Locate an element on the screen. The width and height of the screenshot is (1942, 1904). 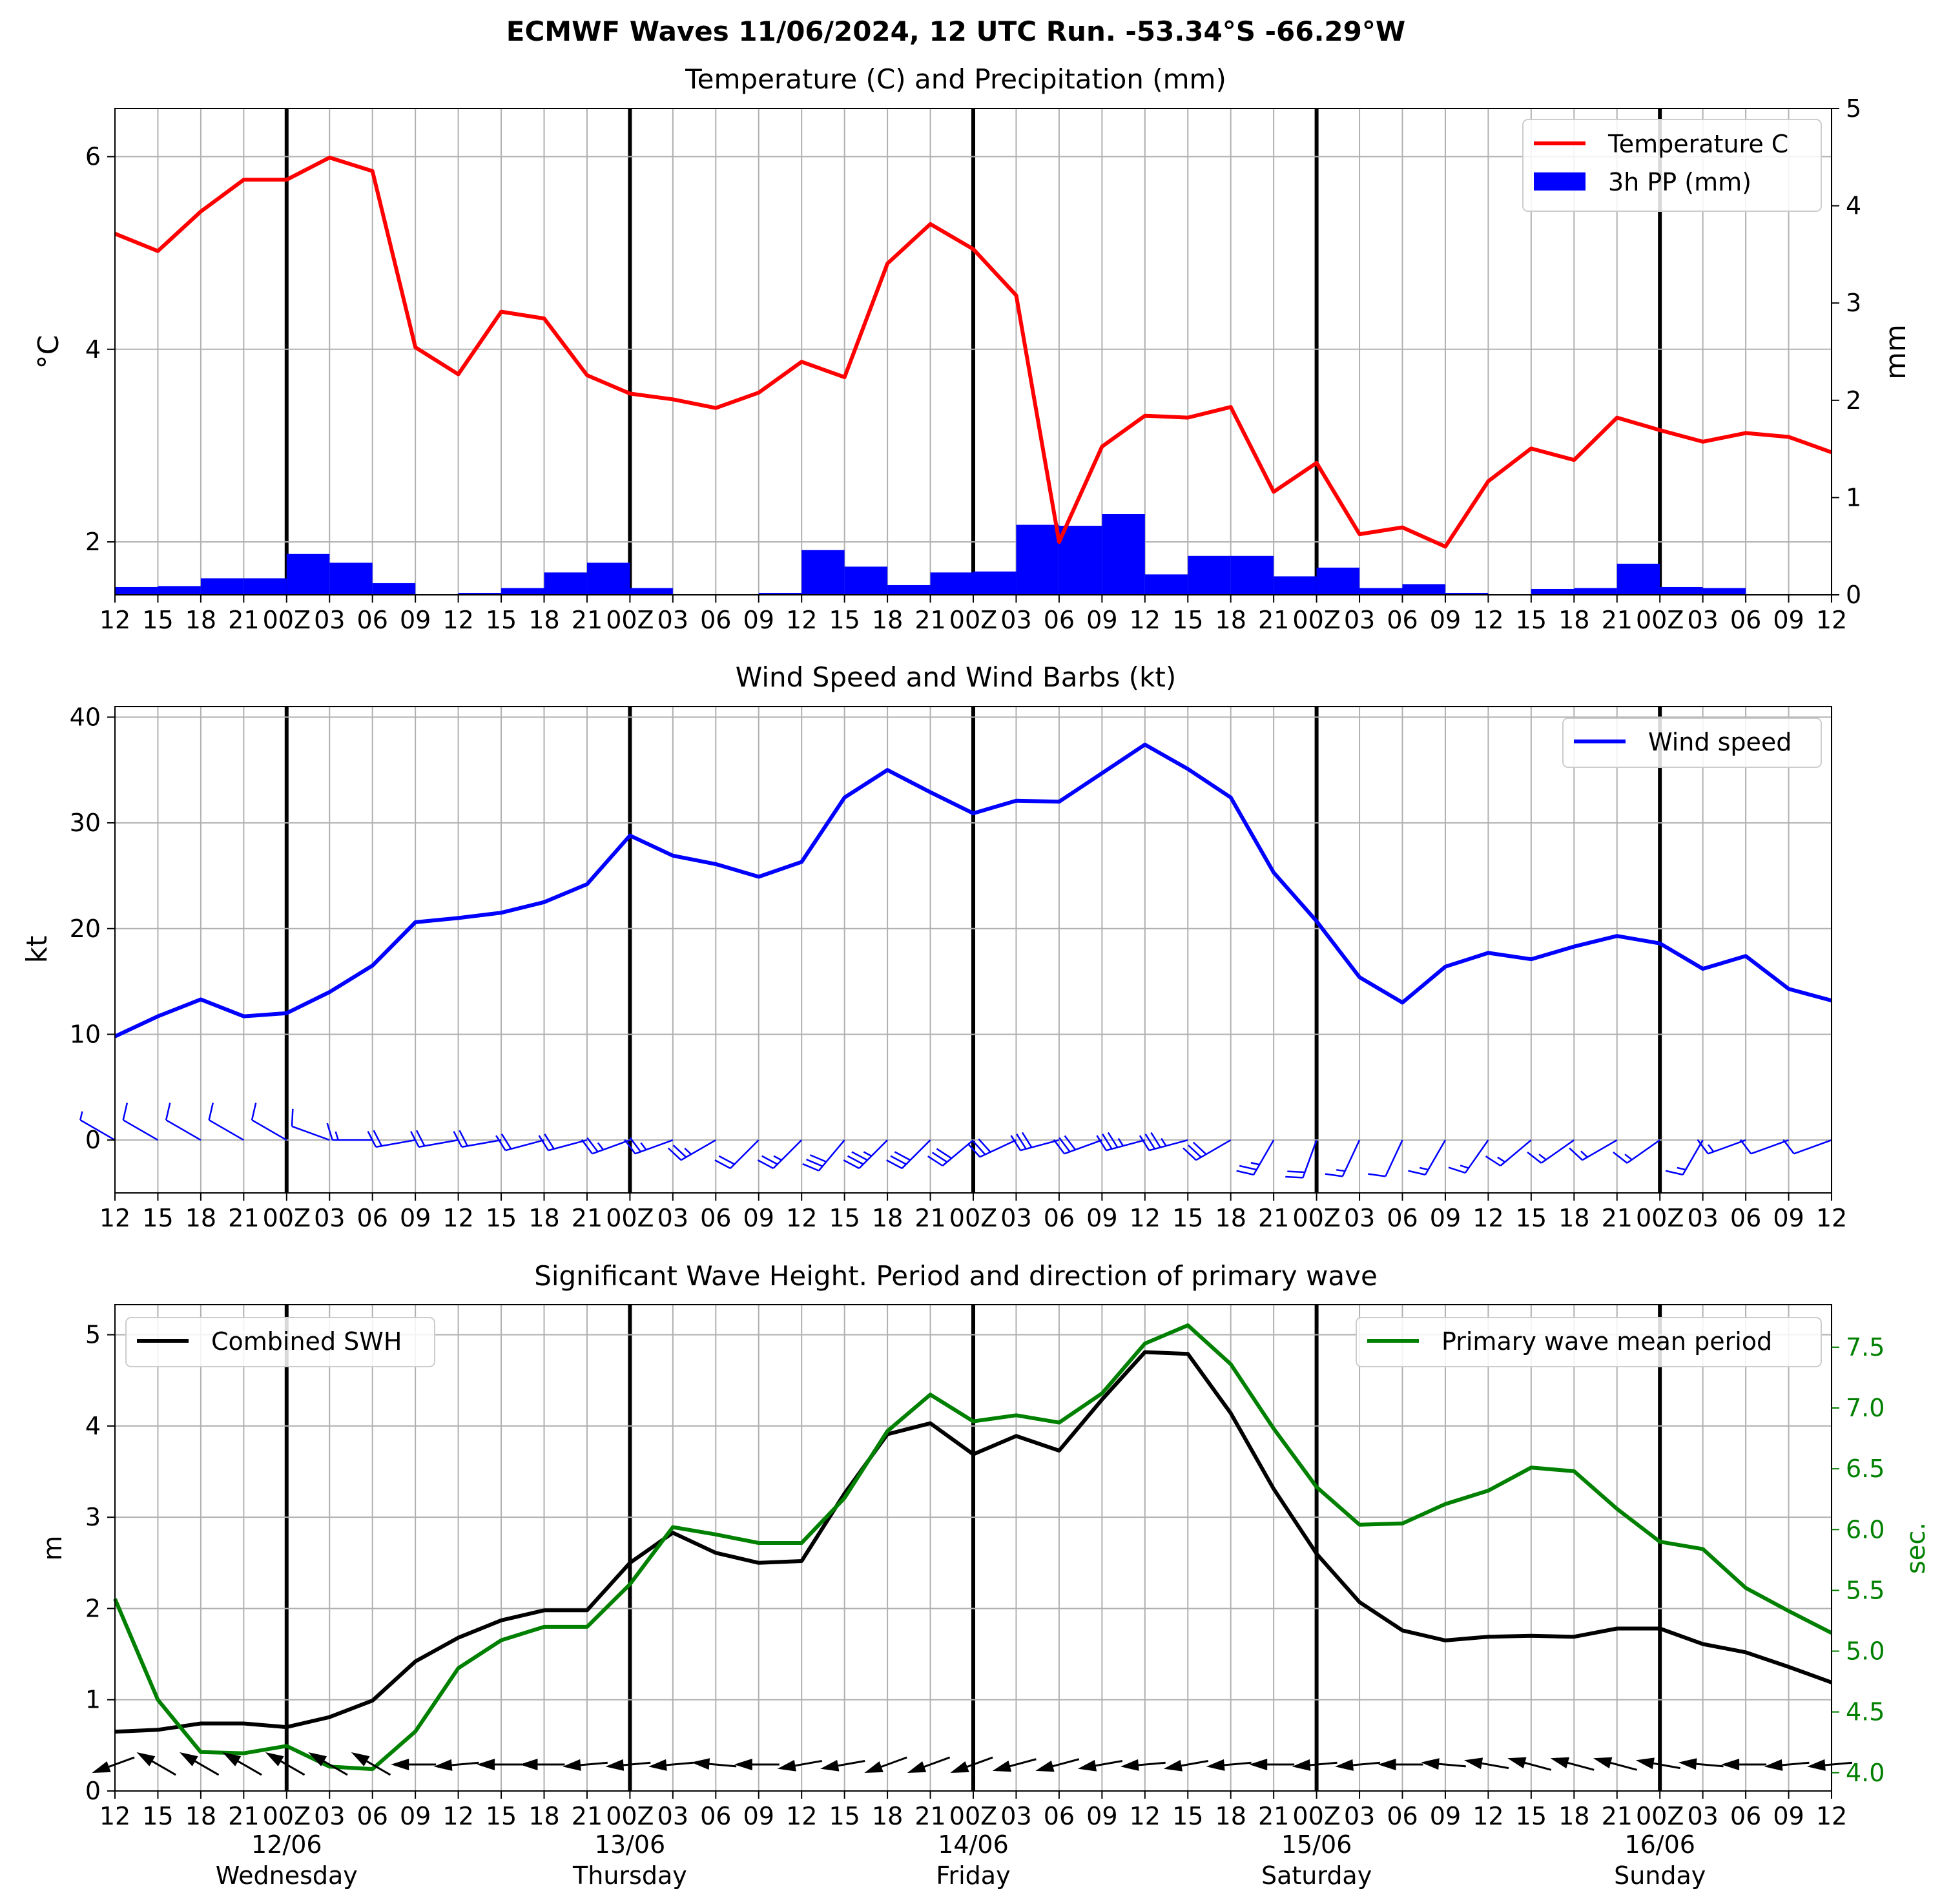
day-date-label: 16/06 is located at coordinates (1659, 1844).